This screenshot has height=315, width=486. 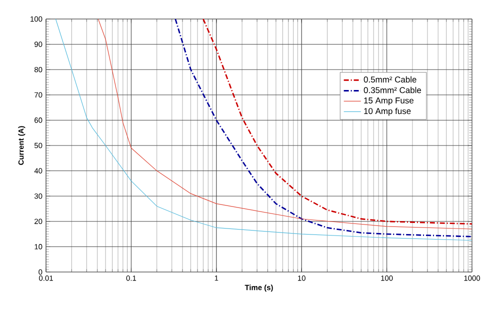 I want to click on legend-label: 0.35mm² Cable, so click(x=393, y=90).